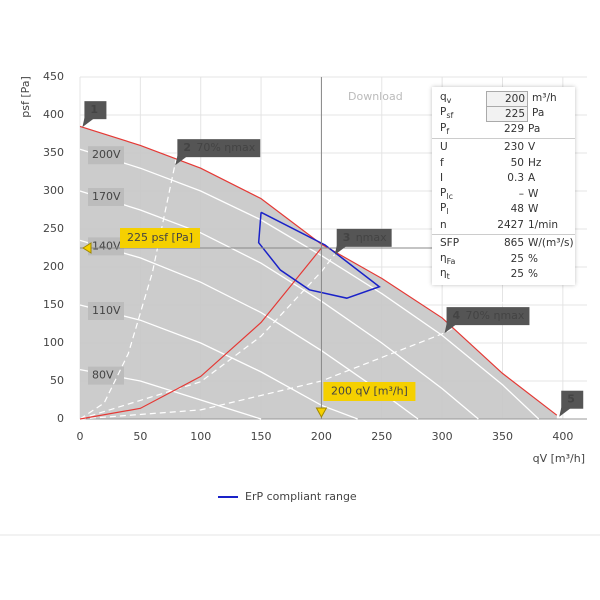 The image size is (600, 600). I want to click on symbol-main: n, so click(443, 224).